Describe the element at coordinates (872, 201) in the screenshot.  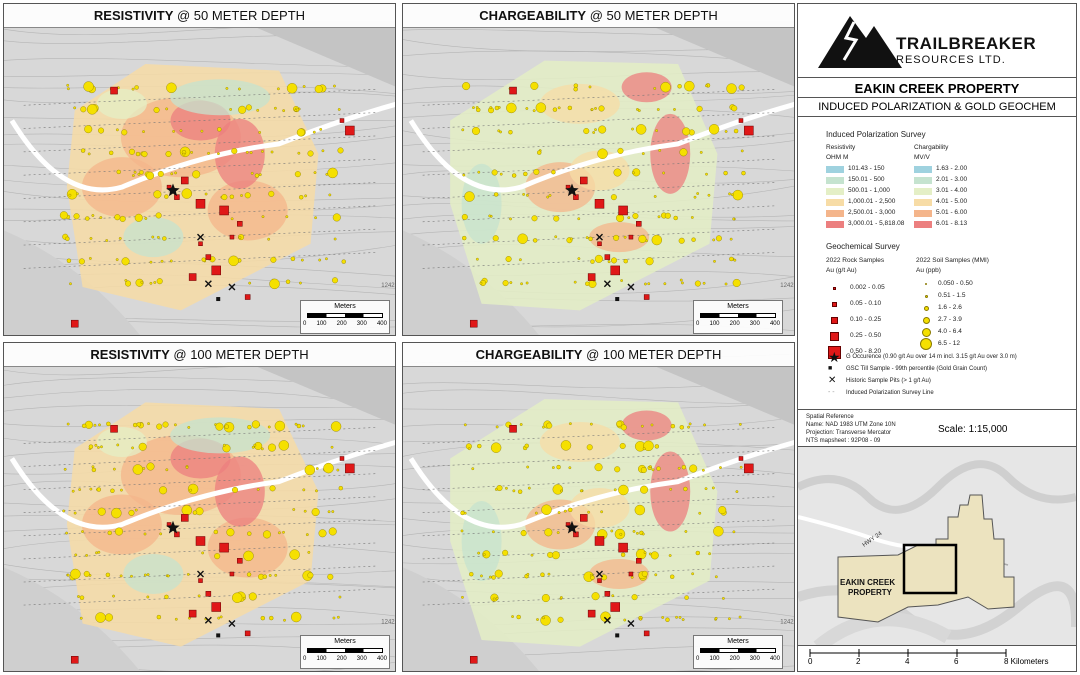
I see `resistivity-class-label: 1,000.01 - 2,500` at that location.